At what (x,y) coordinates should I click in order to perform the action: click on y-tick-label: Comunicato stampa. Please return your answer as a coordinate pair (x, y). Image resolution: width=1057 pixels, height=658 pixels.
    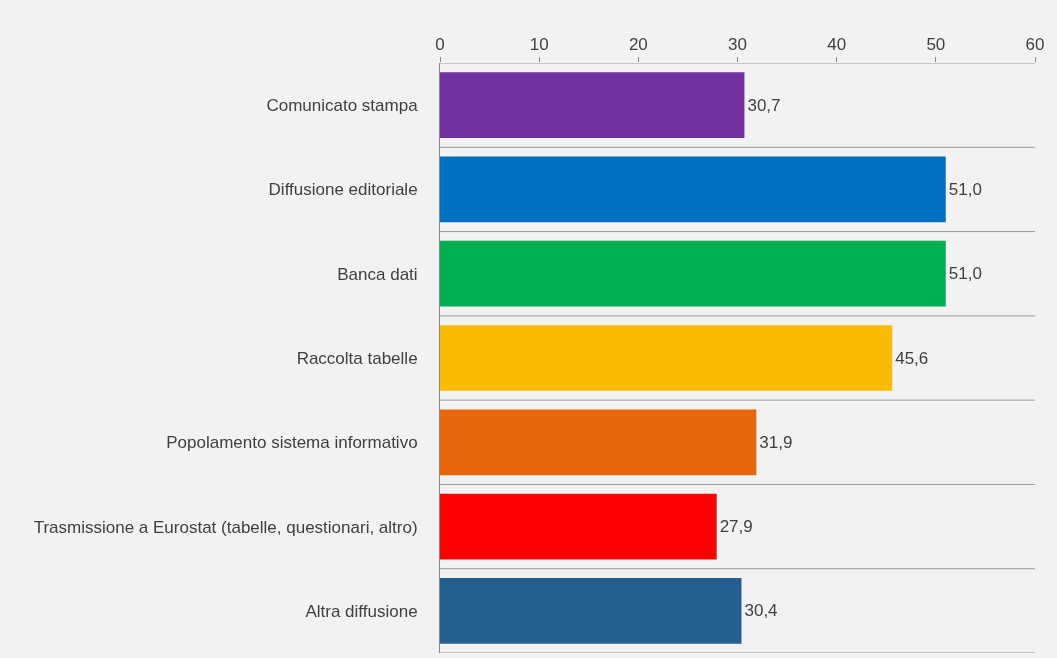
    Looking at the image, I should click on (342, 106).